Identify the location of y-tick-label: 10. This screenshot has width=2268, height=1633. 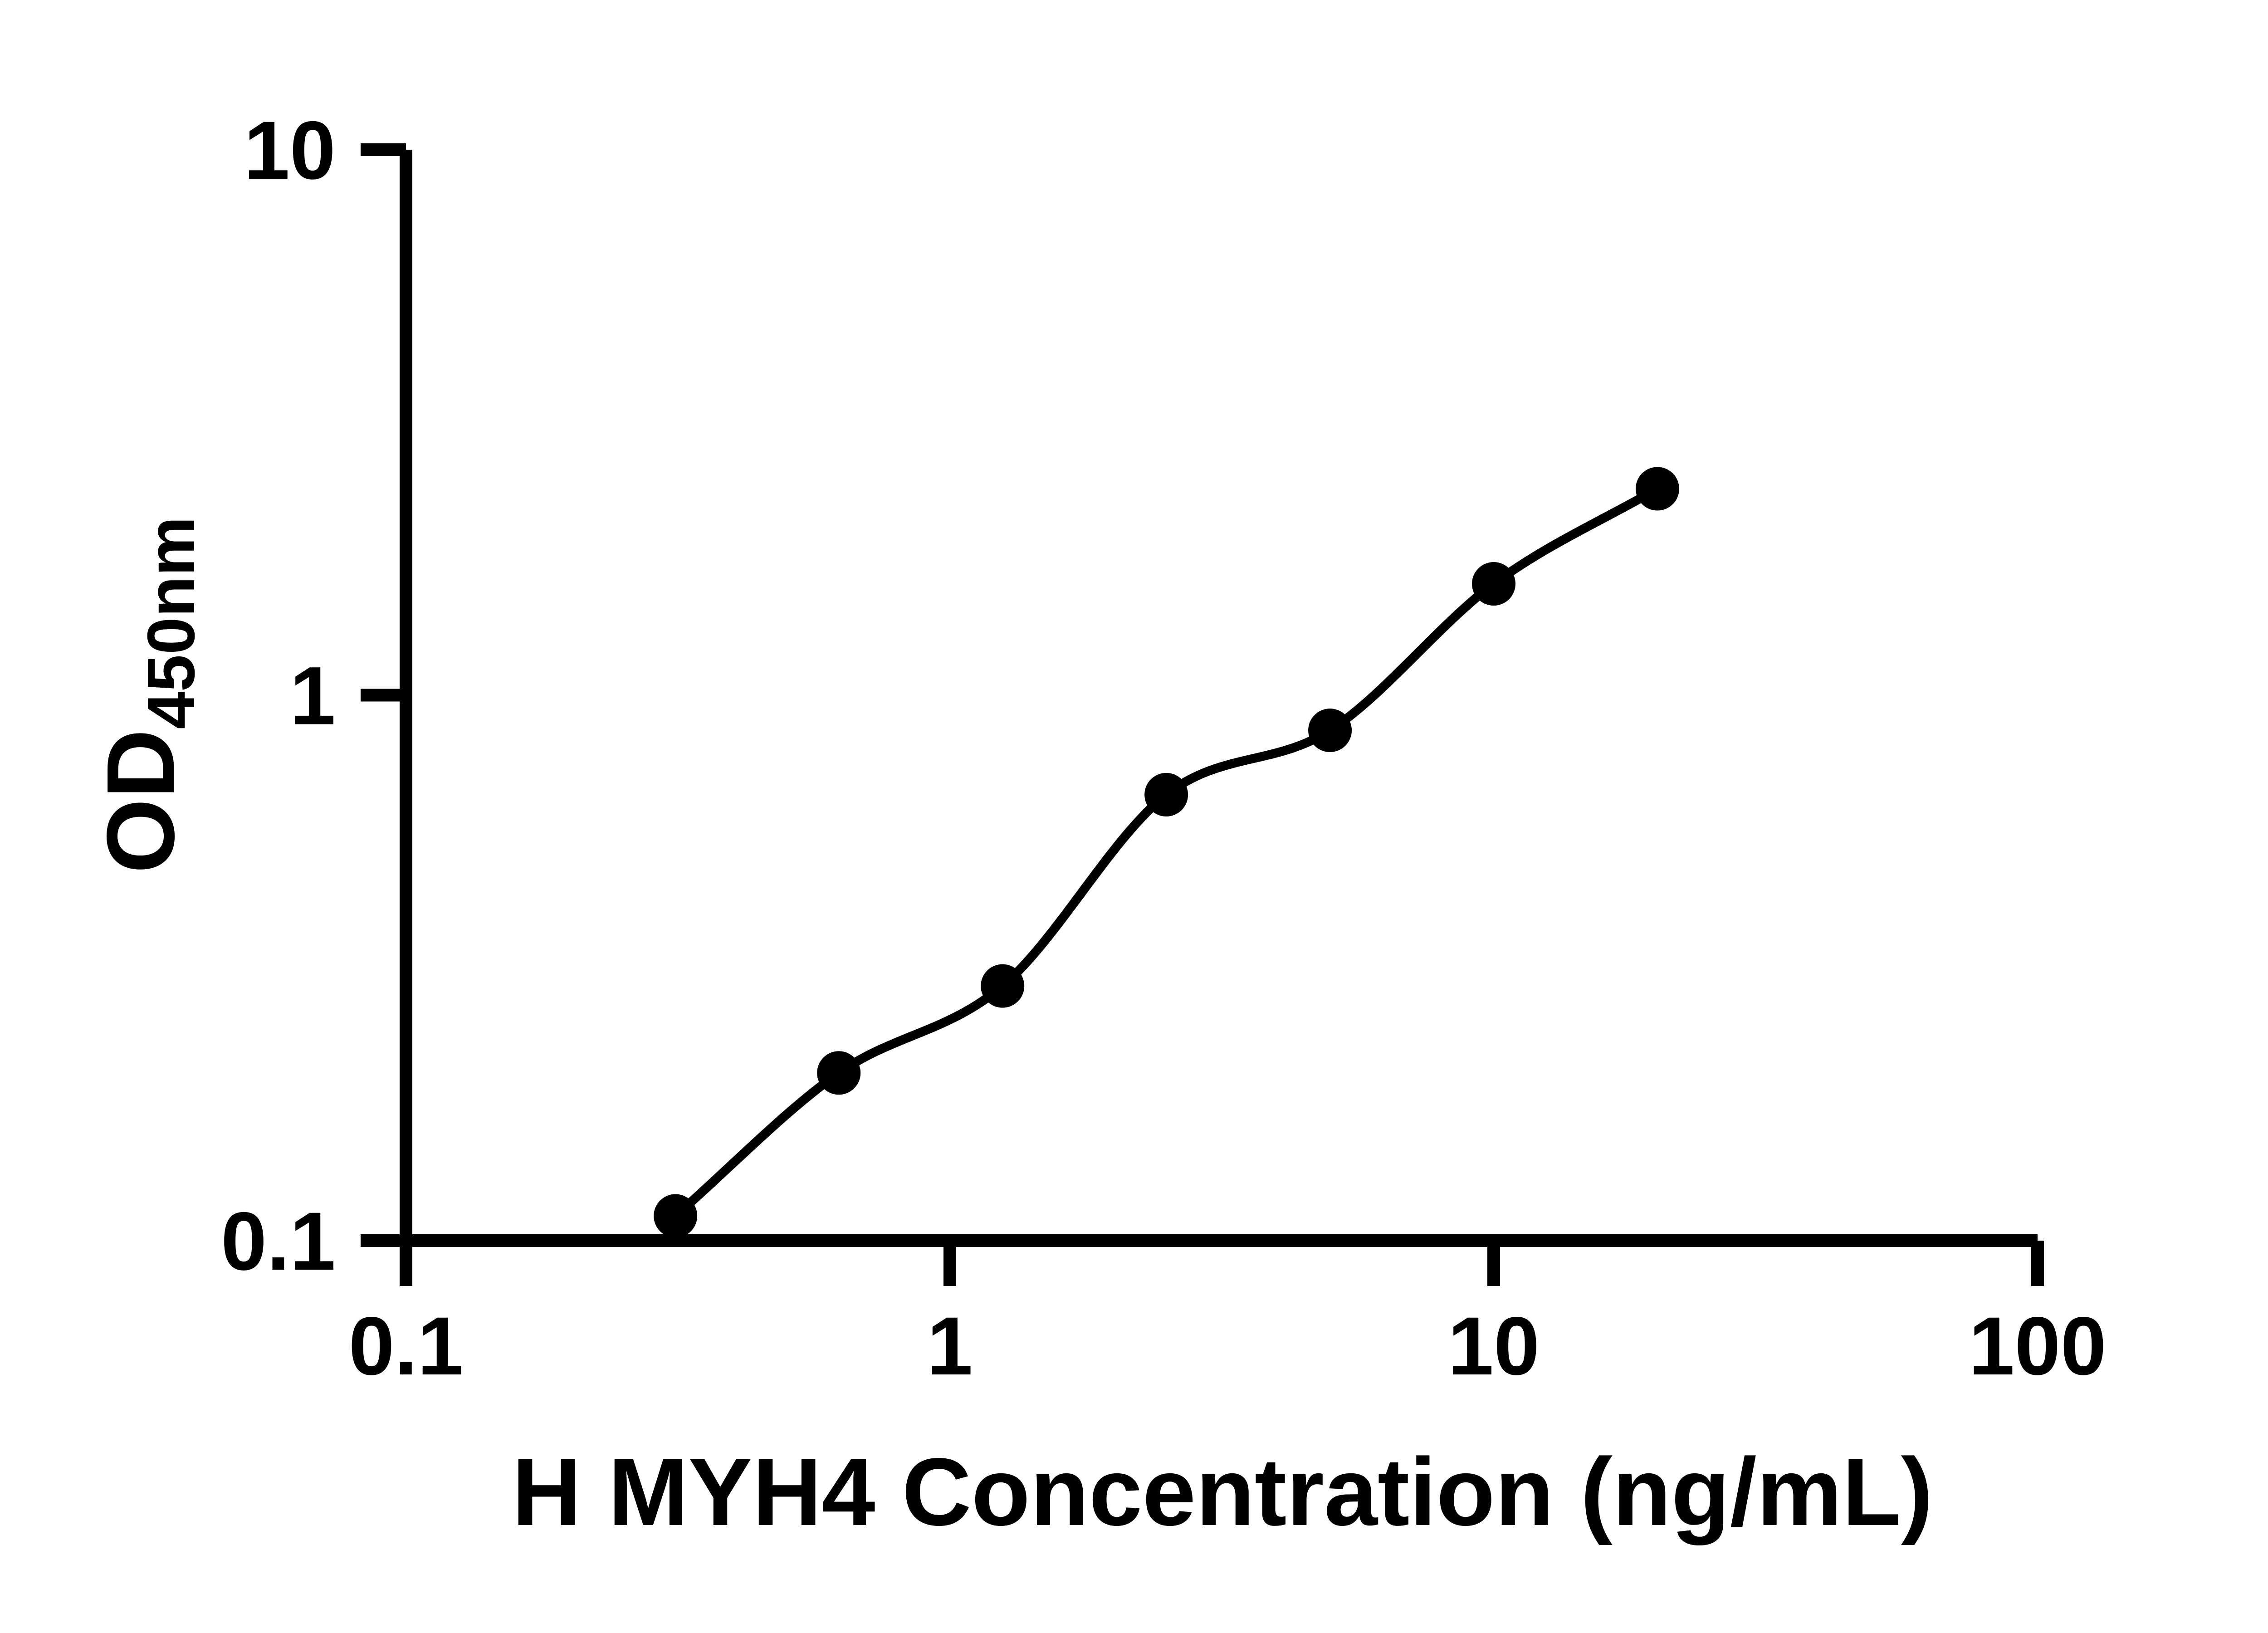
(290, 150).